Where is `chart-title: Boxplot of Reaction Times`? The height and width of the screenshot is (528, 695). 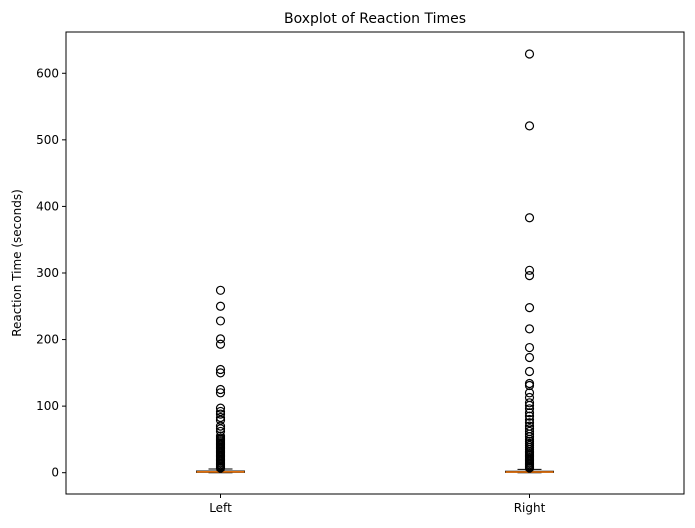 chart-title: Boxplot of Reaction Times is located at coordinates (375, 19).